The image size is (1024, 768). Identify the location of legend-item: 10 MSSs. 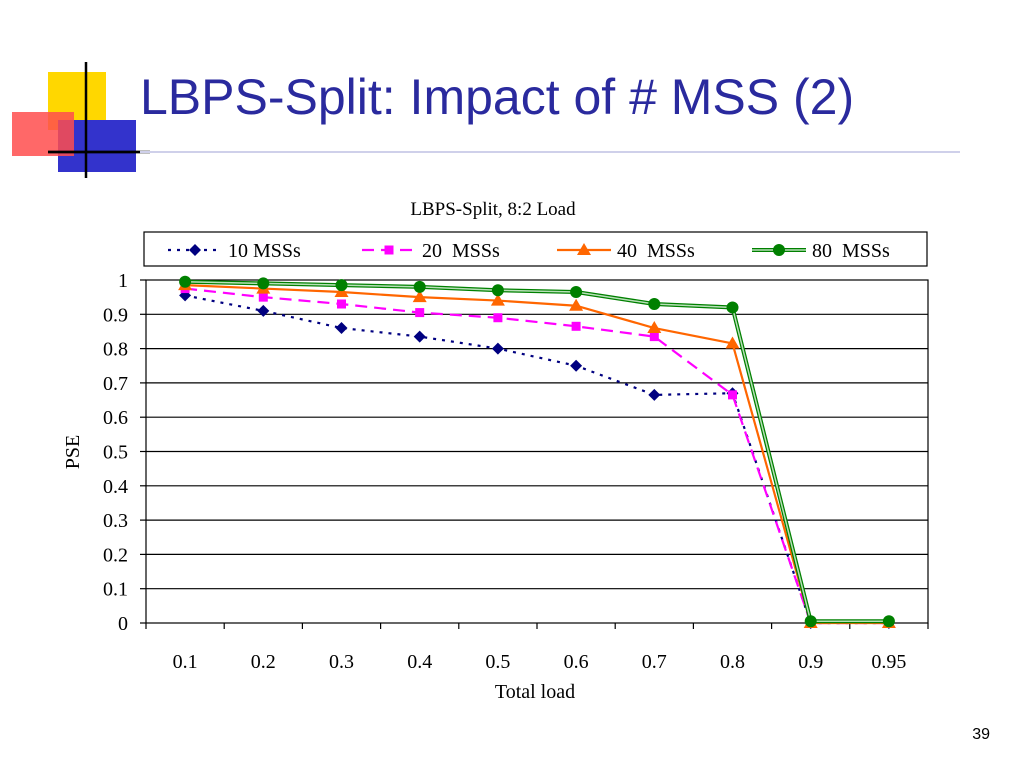
(234, 251).